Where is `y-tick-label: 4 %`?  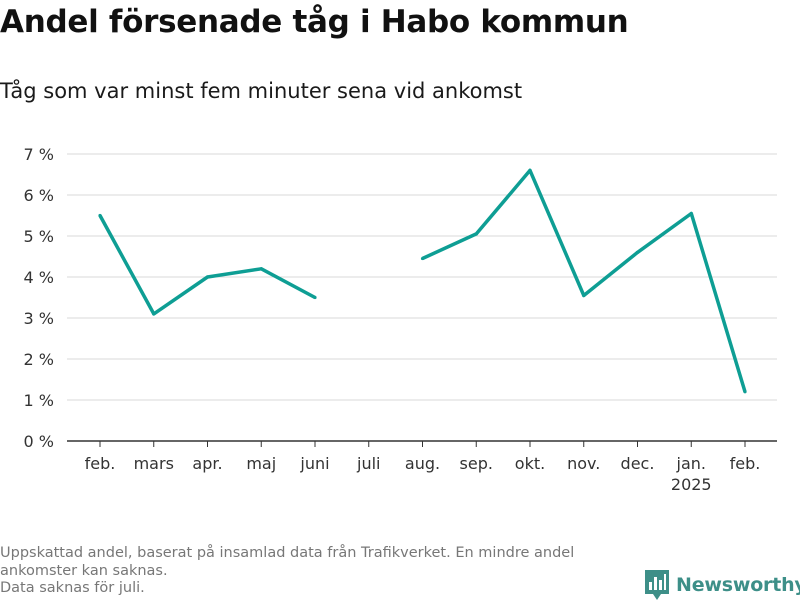 y-tick-label: 4 % is located at coordinates (39, 277).